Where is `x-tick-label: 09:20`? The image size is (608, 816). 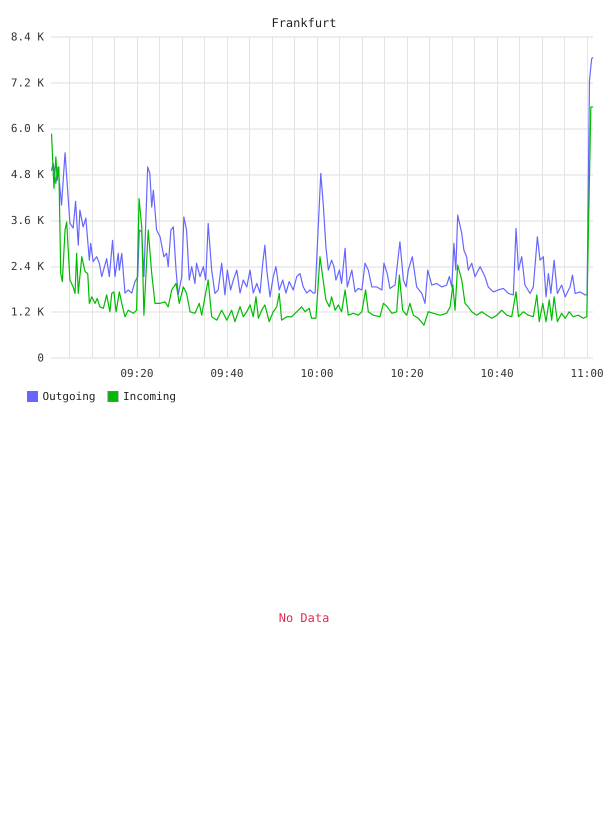
x-tick-label: 09:20 is located at coordinates (137, 373).